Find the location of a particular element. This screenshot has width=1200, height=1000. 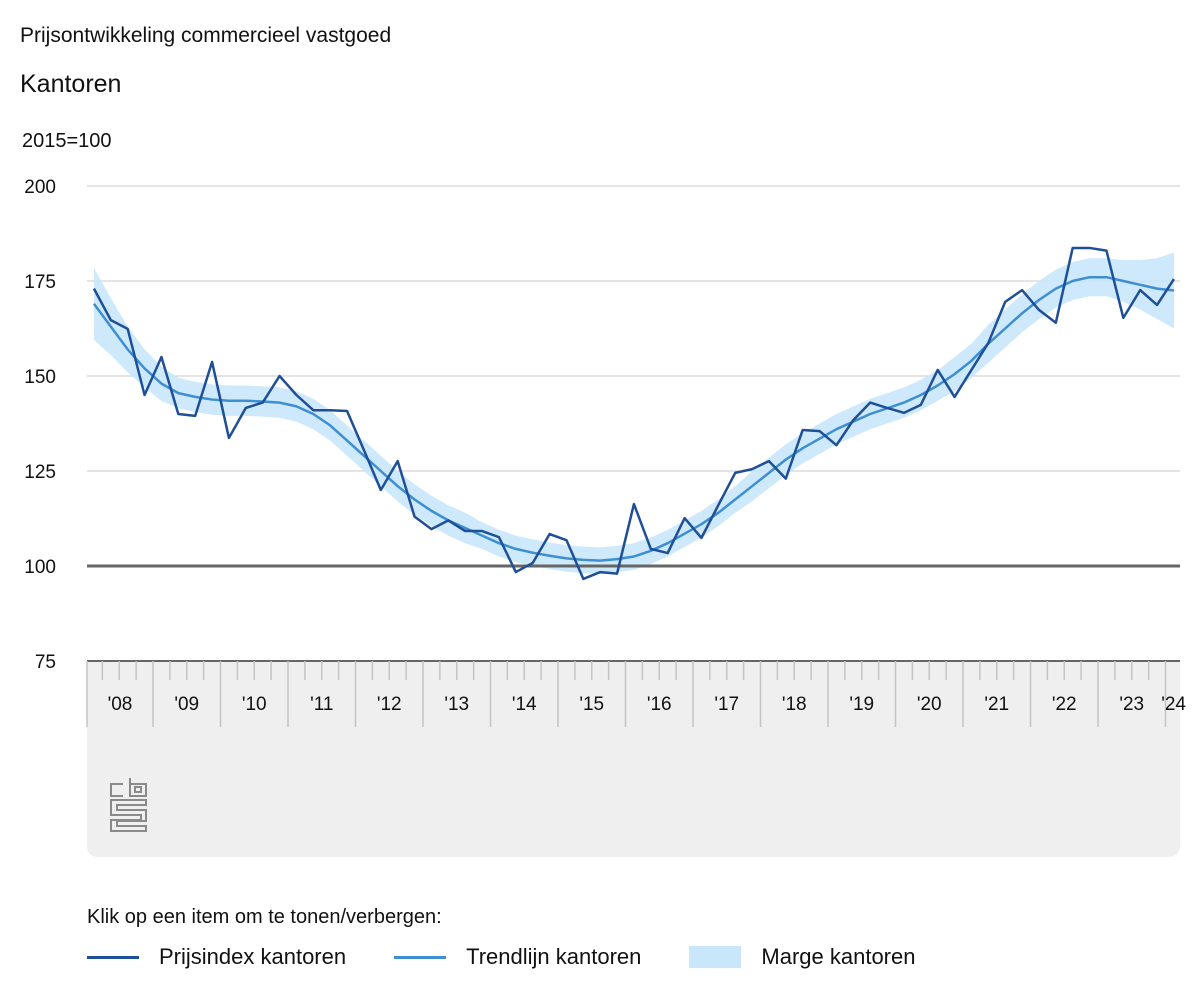

x-tick-label: '13 is located at coordinates (456, 704).